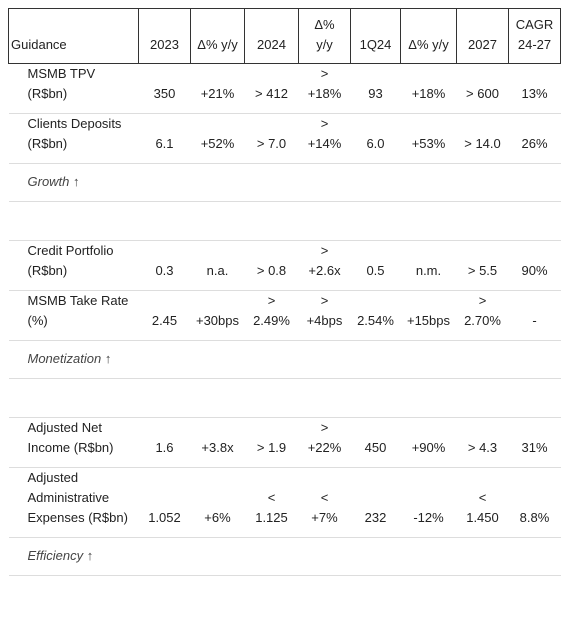 This screenshot has height=628, width=566. Describe the element at coordinates (271, 36) in the screenshot. I see `header-cell: 2024` at that location.